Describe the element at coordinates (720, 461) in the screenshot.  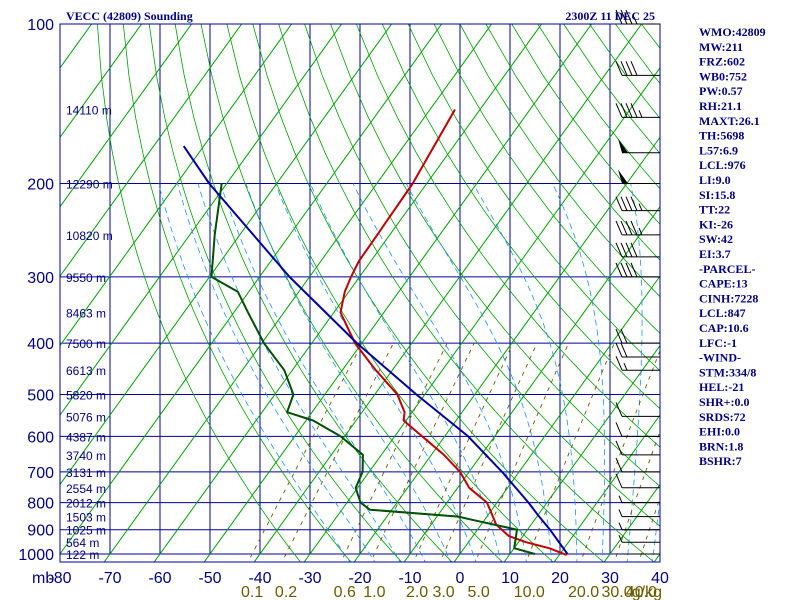
I see `index-line: BSHR:7` at that location.